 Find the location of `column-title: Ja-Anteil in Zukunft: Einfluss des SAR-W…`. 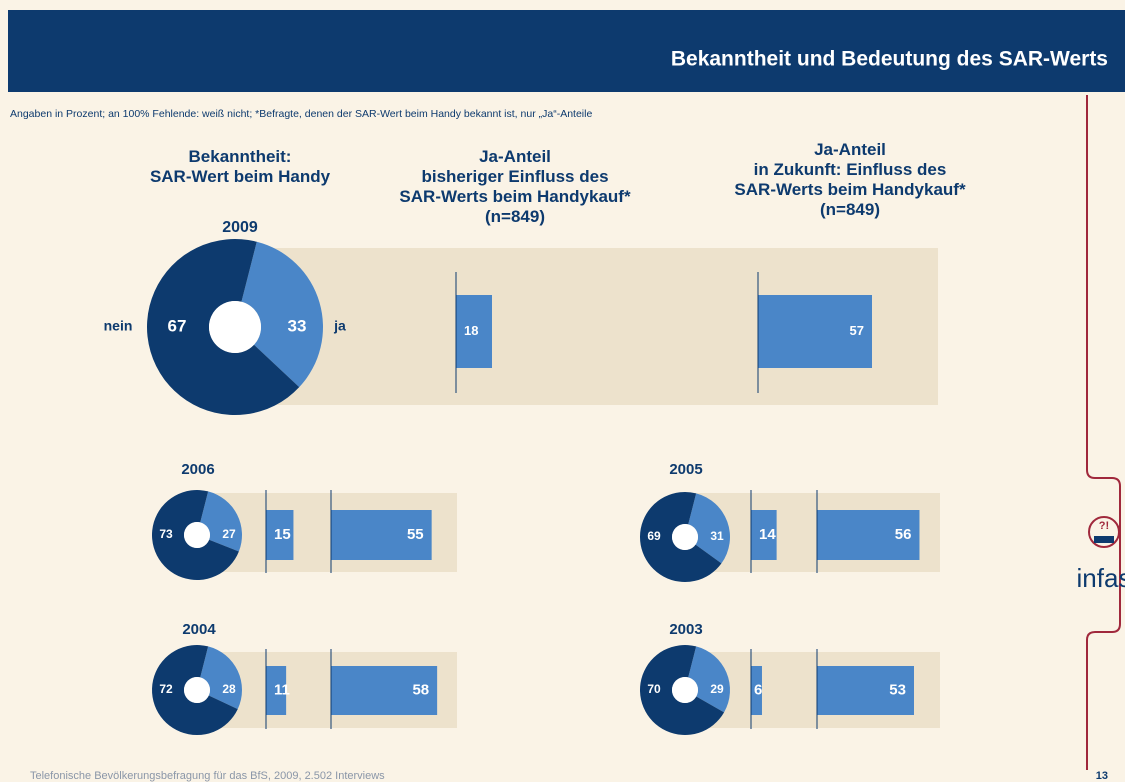

column-title: Ja-Anteil in Zukunft: Einfluss des SAR-W… is located at coordinates (850, 179).